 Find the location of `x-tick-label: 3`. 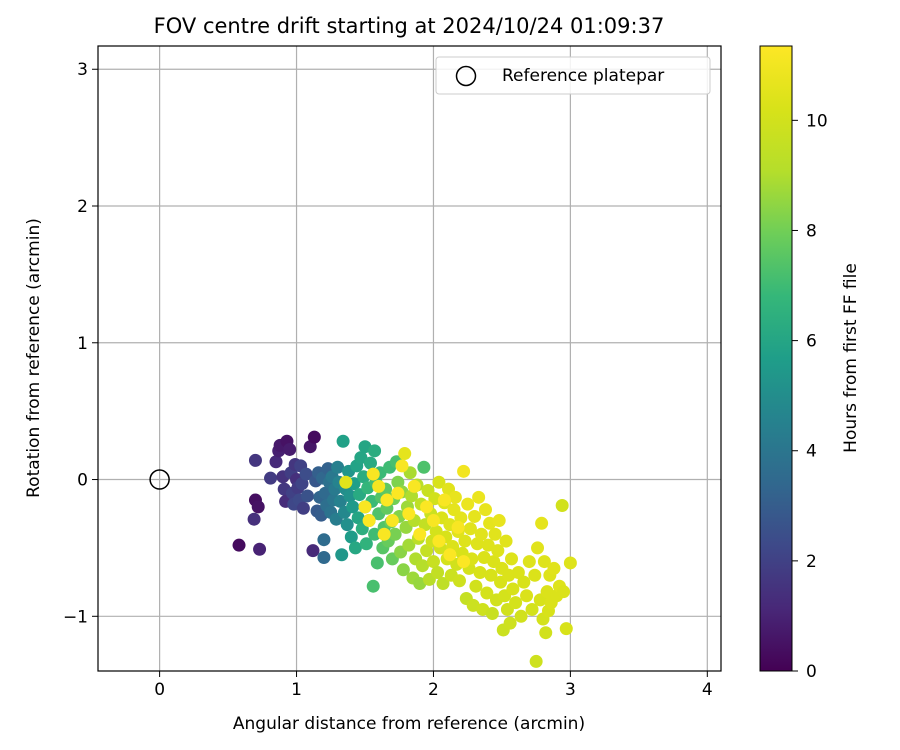

x-tick-label: 3 is located at coordinates (570, 690).